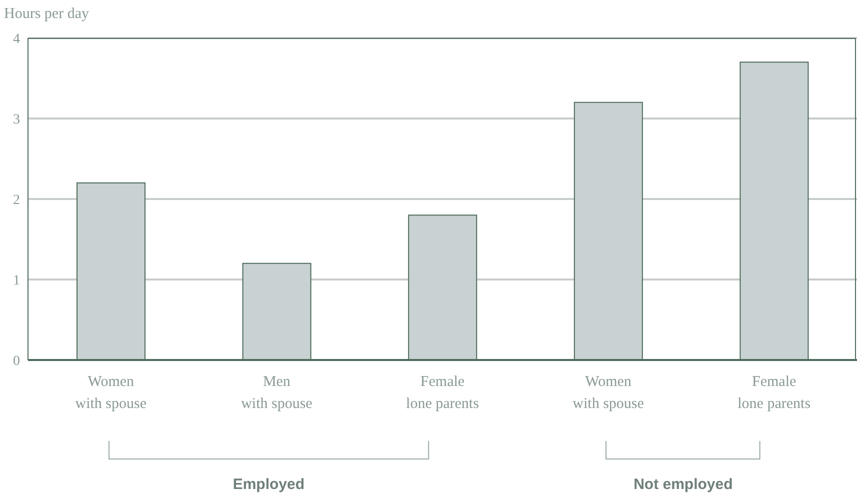 Image resolution: width=857 pixels, height=499 pixels. I want to click on y-tick-label: 4, so click(16, 39).